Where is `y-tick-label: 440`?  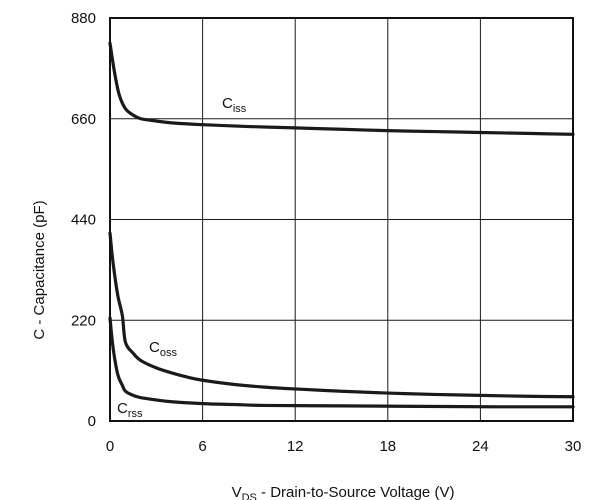 y-tick-label: 440 is located at coordinates (83, 220).